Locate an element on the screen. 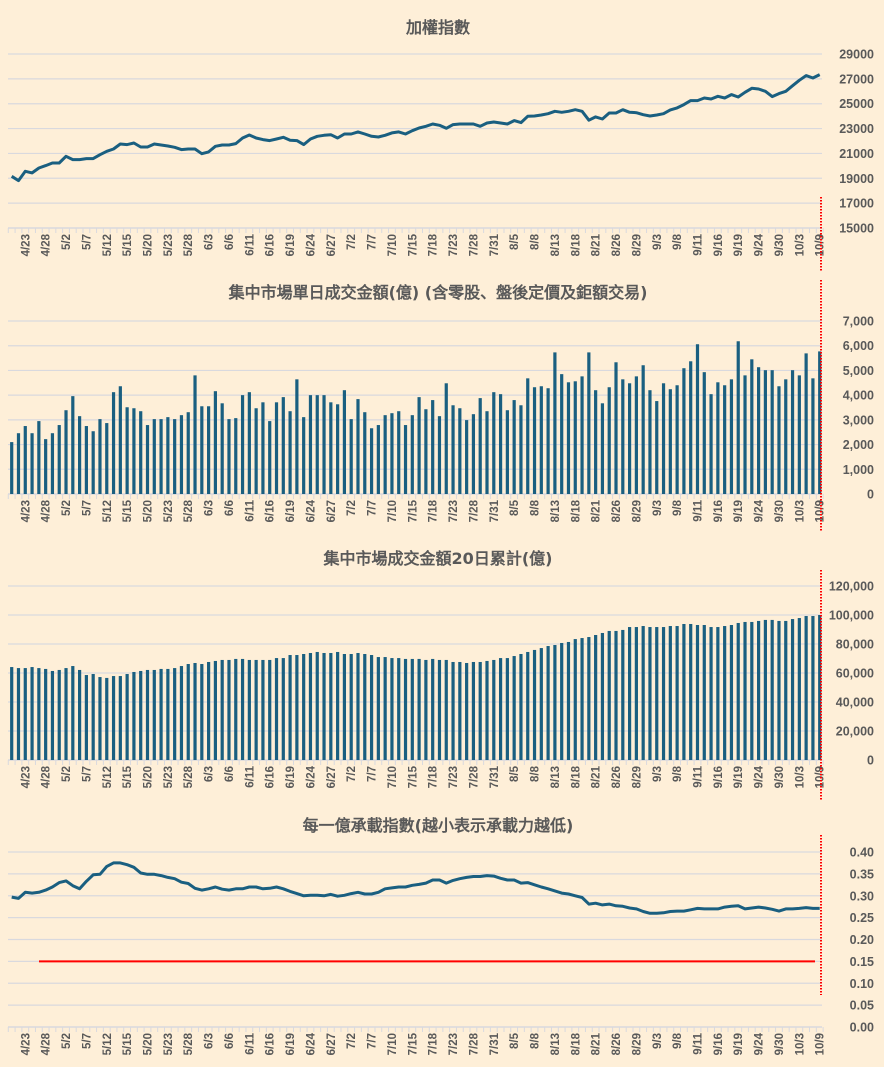 Image resolution: width=884 pixels, height=1067 pixels. x-tick-label: 5/15 is located at coordinates (128, 1043).